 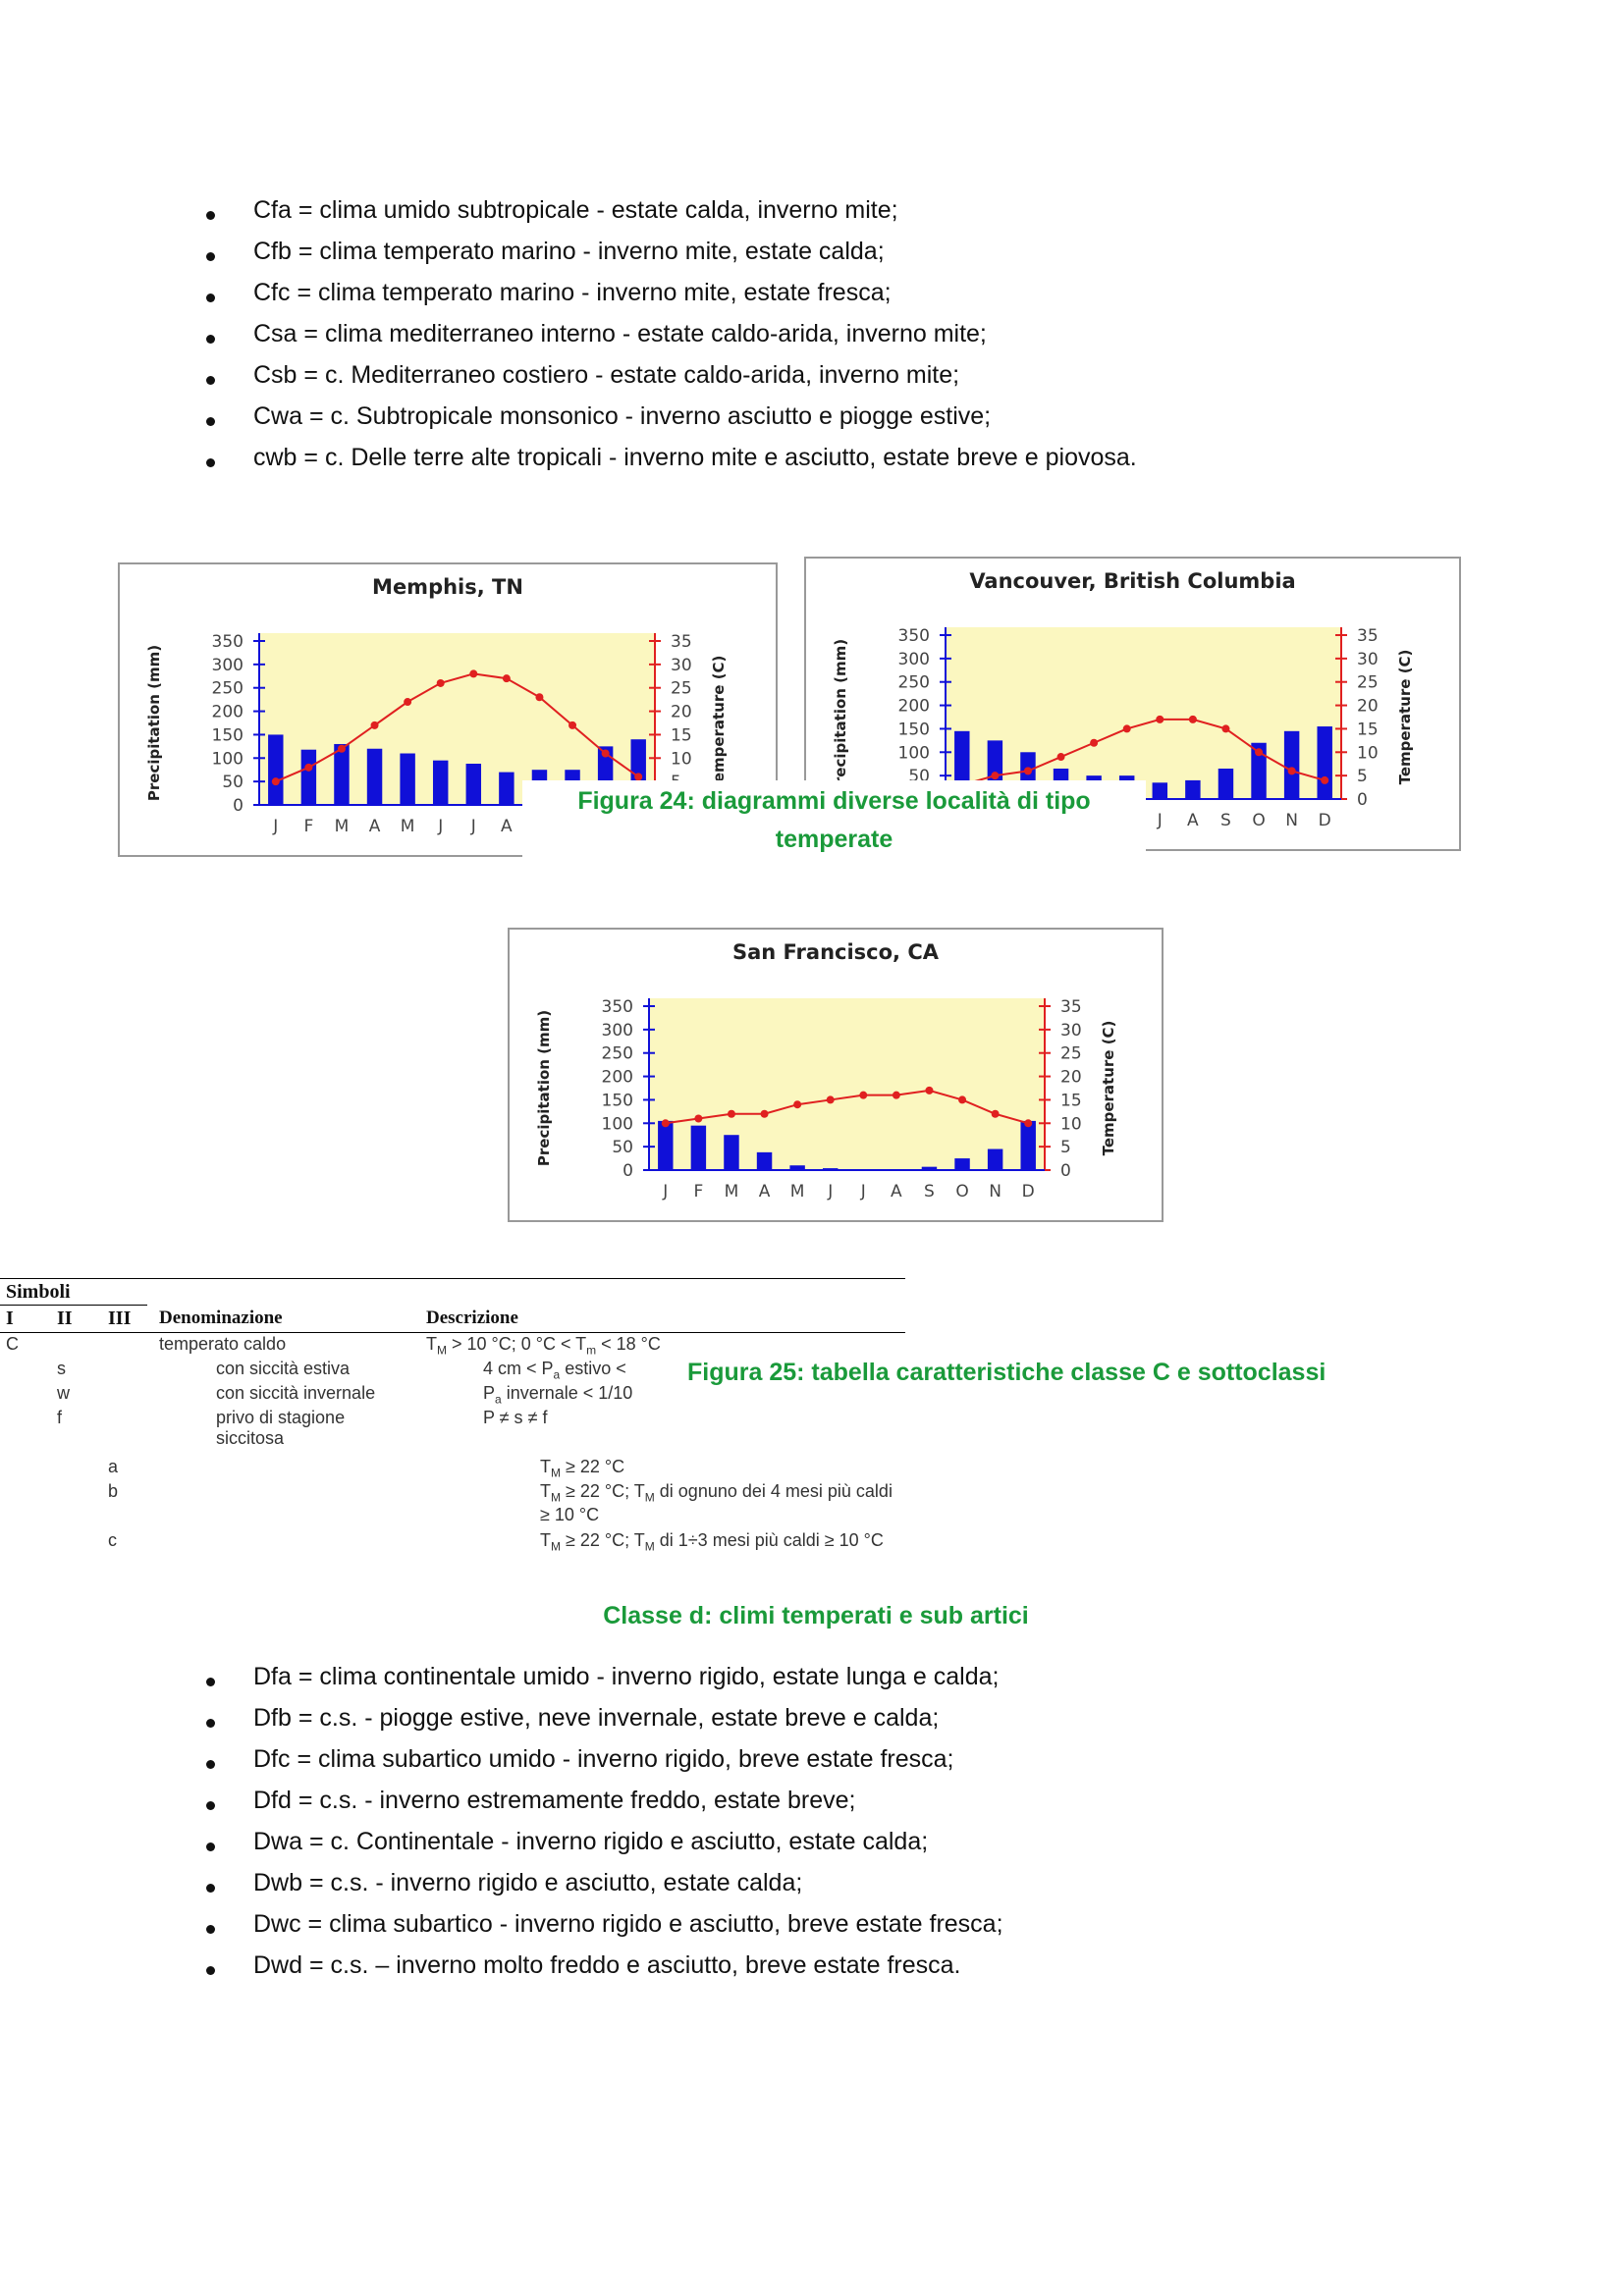 What do you see at coordinates (1132, 581) in the screenshot?
I see `chart-title: Vancouver, British Columbia` at bounding box center [1132, 581].